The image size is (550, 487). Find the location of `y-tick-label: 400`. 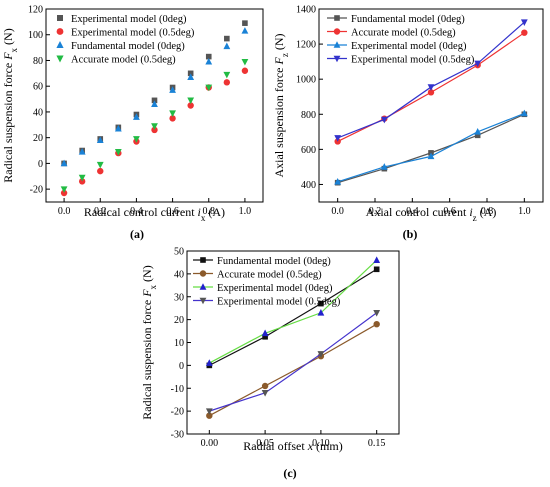

y-tick-label: 400 is located at coordinates (308, 185).